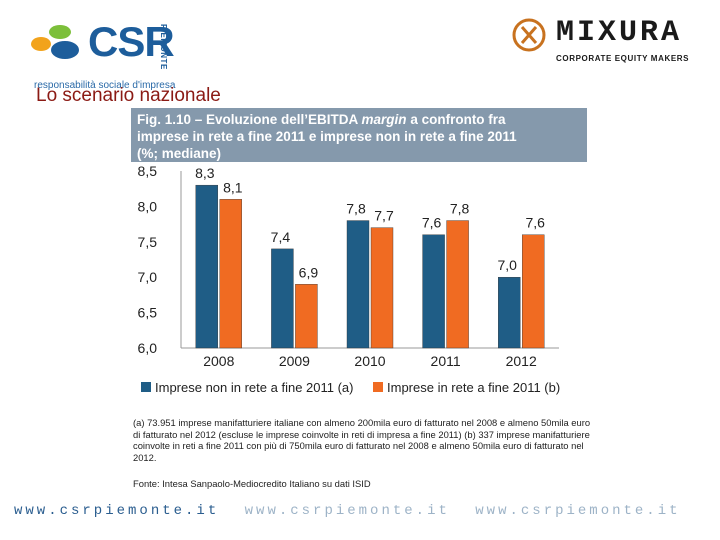 Image resolution: width=720 pixels, height=540 pixels. What do you see at coordinates (148, 277) in the screenshot?
I see `y-tick-label: 7,0` at bounding box center [148, 277].